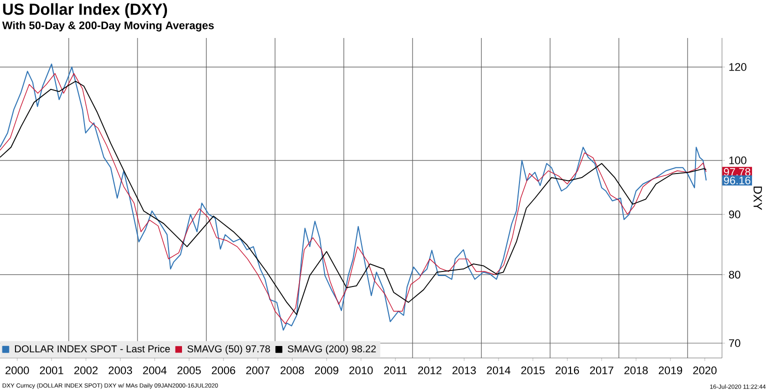 Image resolution: width=768 pixels, height=391 pixels. I want to click on annotation: 96.16, so click(737, 180).